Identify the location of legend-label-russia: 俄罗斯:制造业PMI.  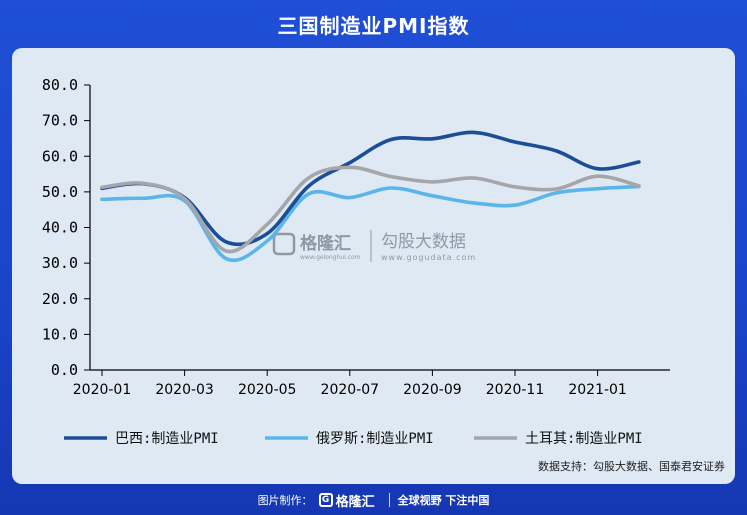
(375, 439).